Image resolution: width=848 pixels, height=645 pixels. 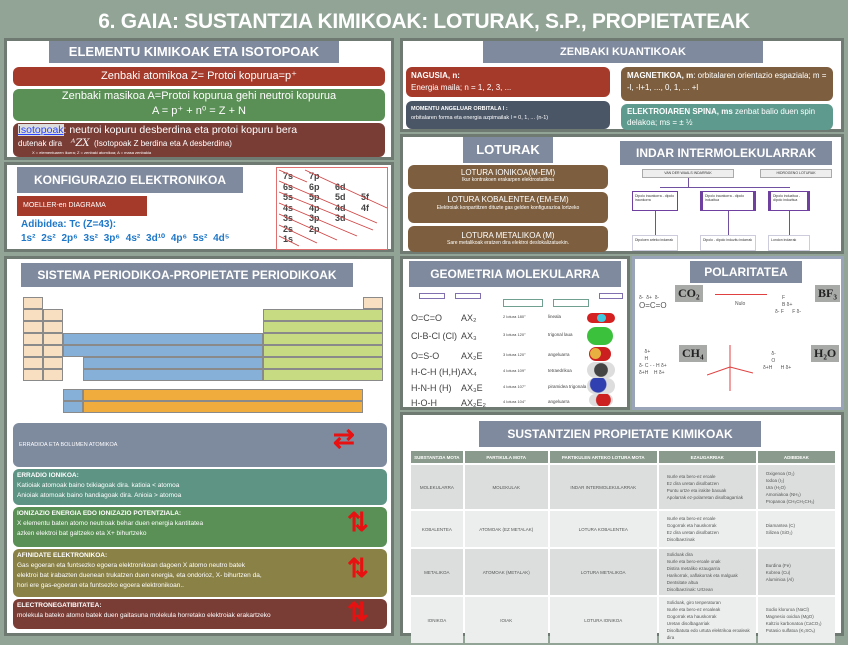 What do you see at coordinates (437, 457) in the screenshot?
I see `col-header: SUBSTANTZIA MOTA` at bounding box center [437, 457].